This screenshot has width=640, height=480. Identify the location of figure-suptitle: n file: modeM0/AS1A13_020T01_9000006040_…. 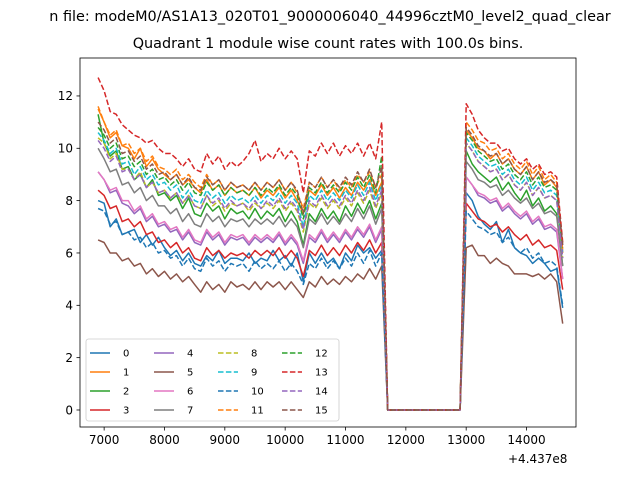
(330, 17).